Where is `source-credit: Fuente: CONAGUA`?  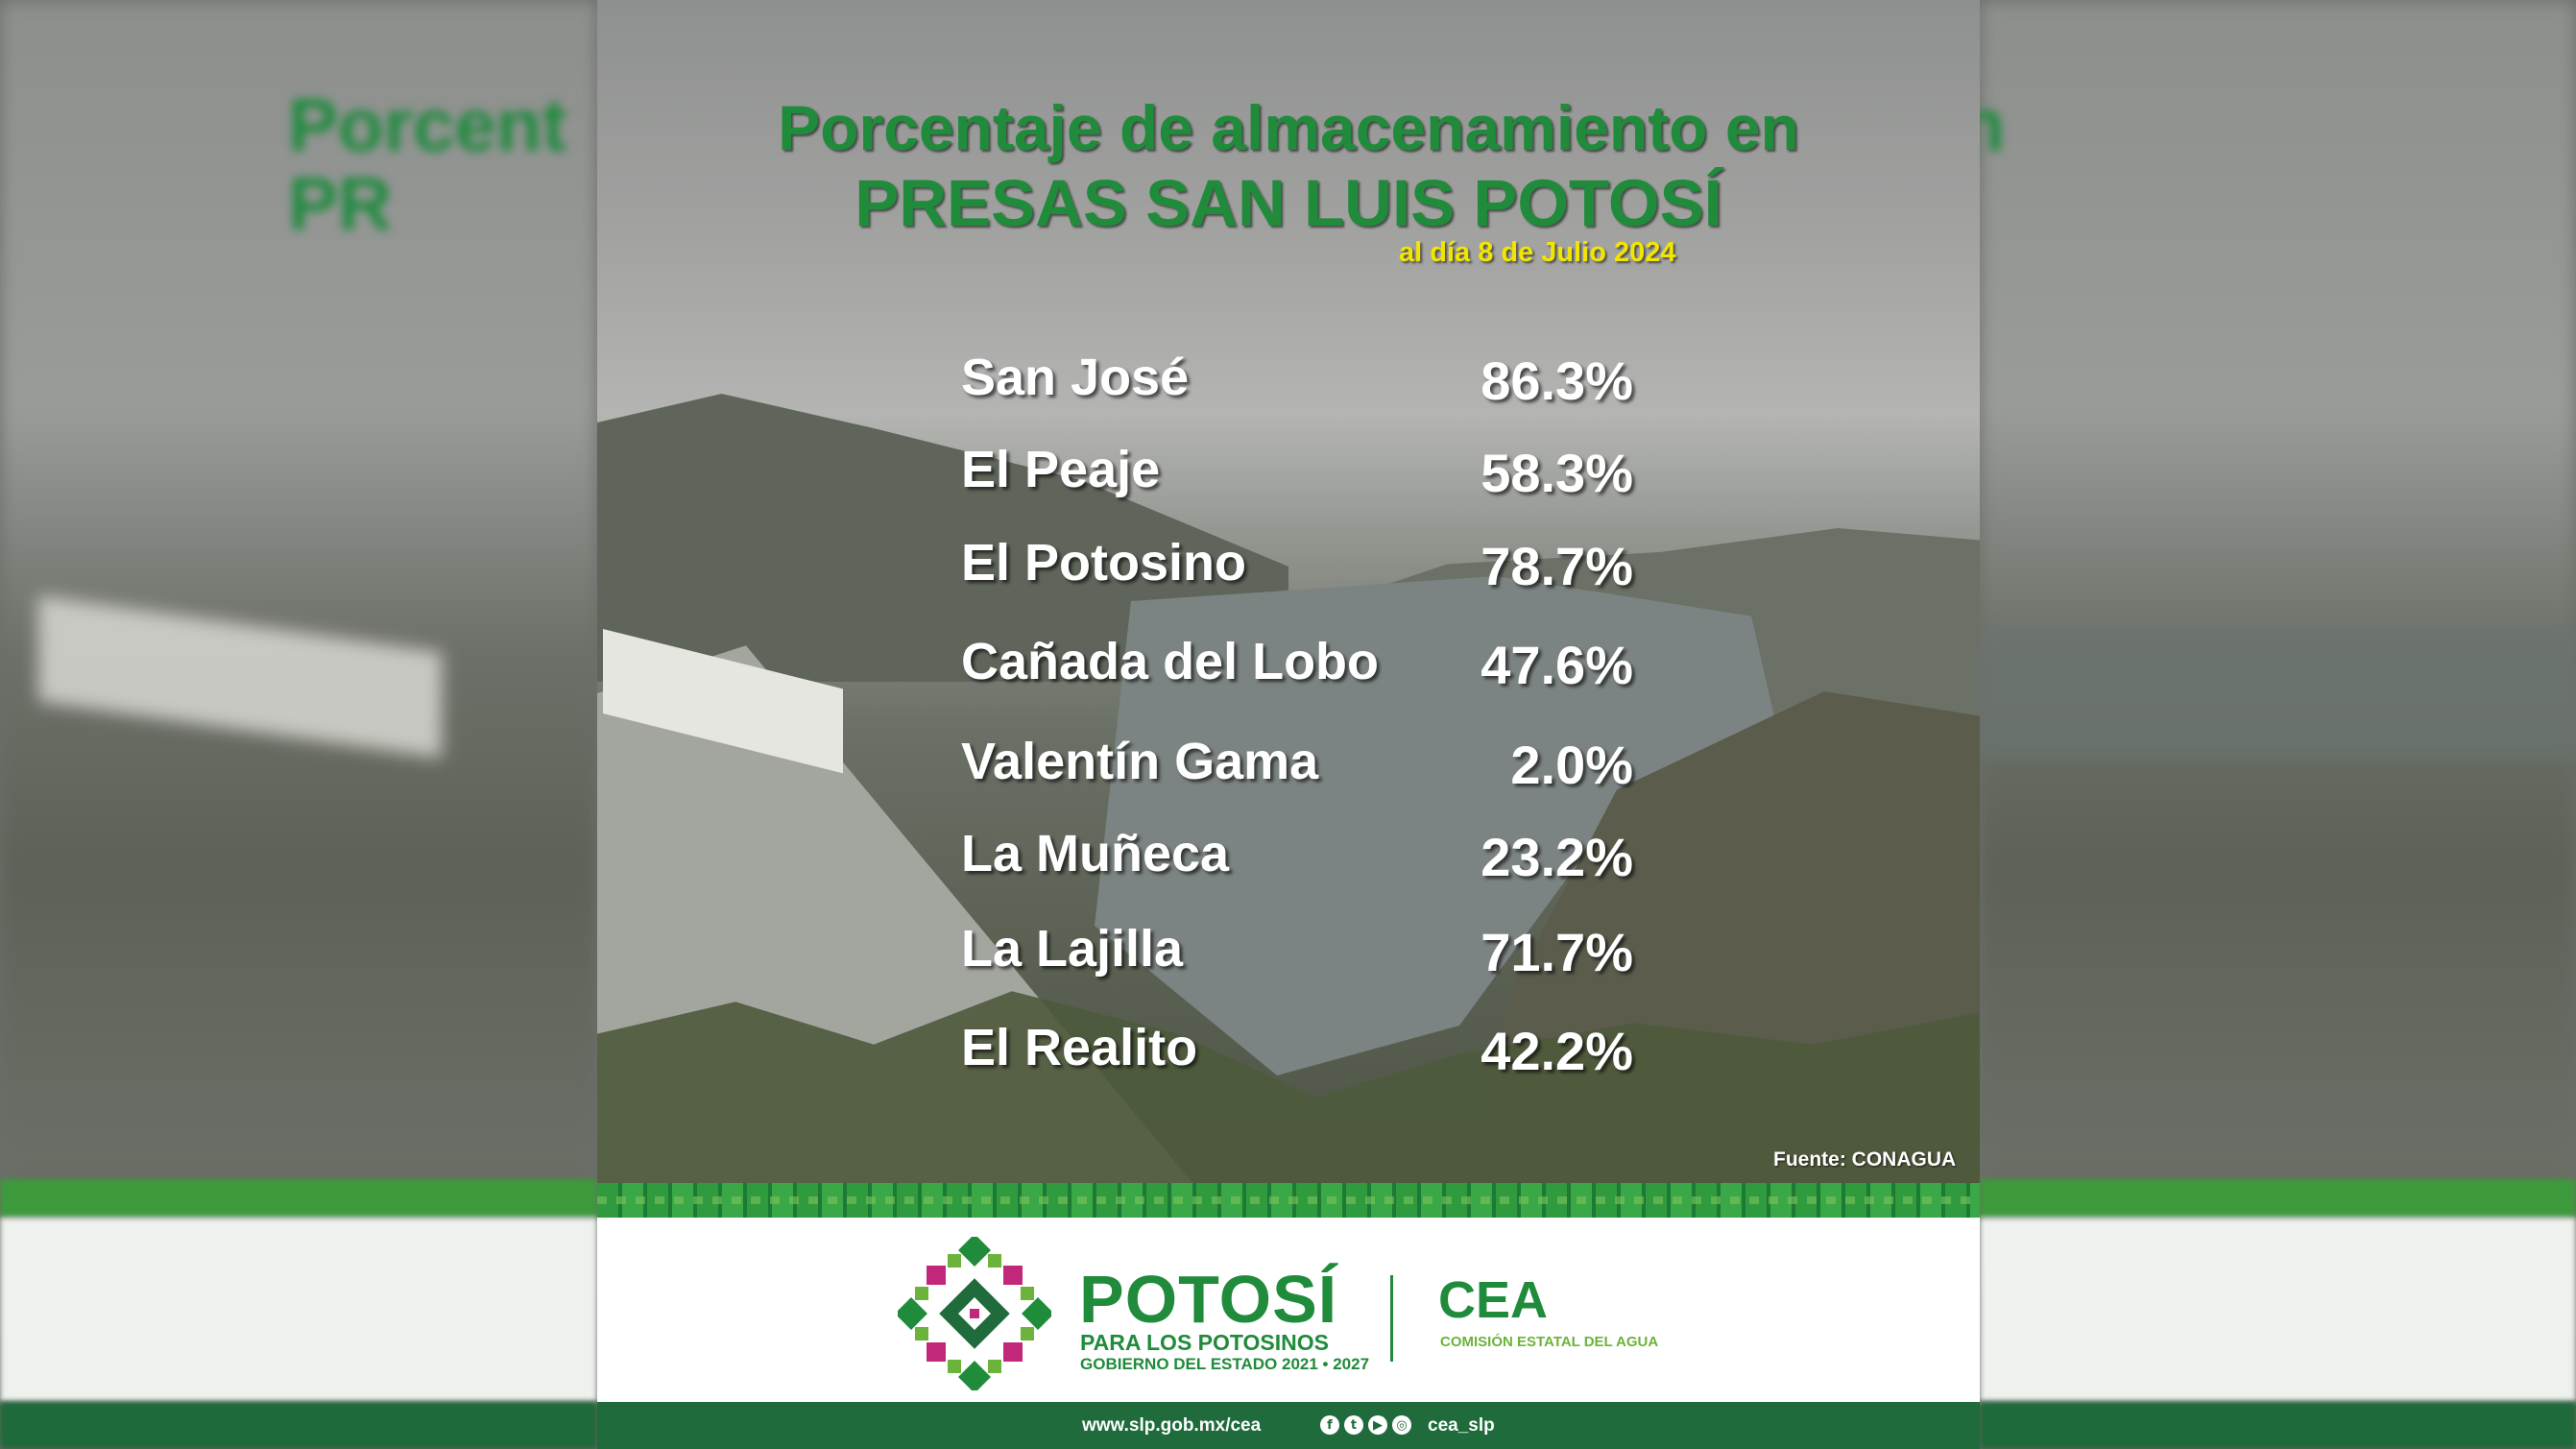
source-credit: Fuente: CONAGUA is located at coordinates (1865, 1159).